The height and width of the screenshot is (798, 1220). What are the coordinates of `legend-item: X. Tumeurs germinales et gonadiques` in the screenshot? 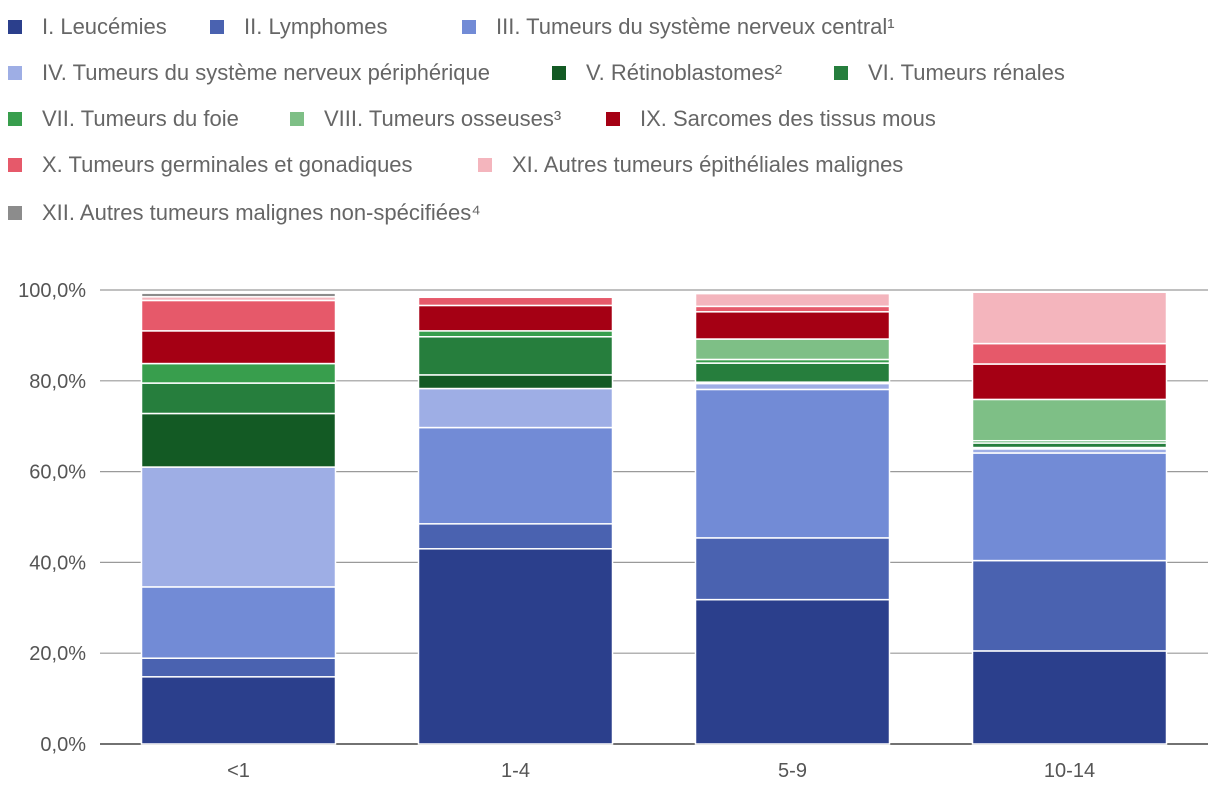 It's located at (210, 165).